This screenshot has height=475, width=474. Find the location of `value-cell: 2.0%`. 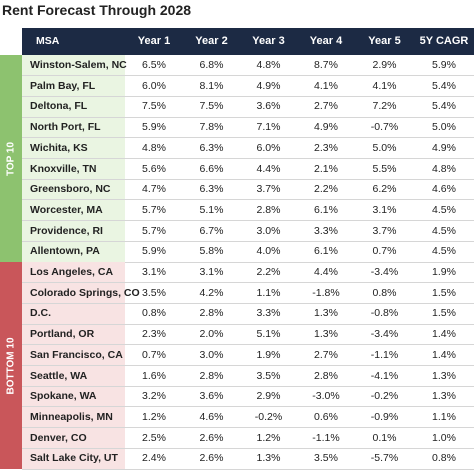

value-cell: 2.0% is located at coordinates (211, 334).